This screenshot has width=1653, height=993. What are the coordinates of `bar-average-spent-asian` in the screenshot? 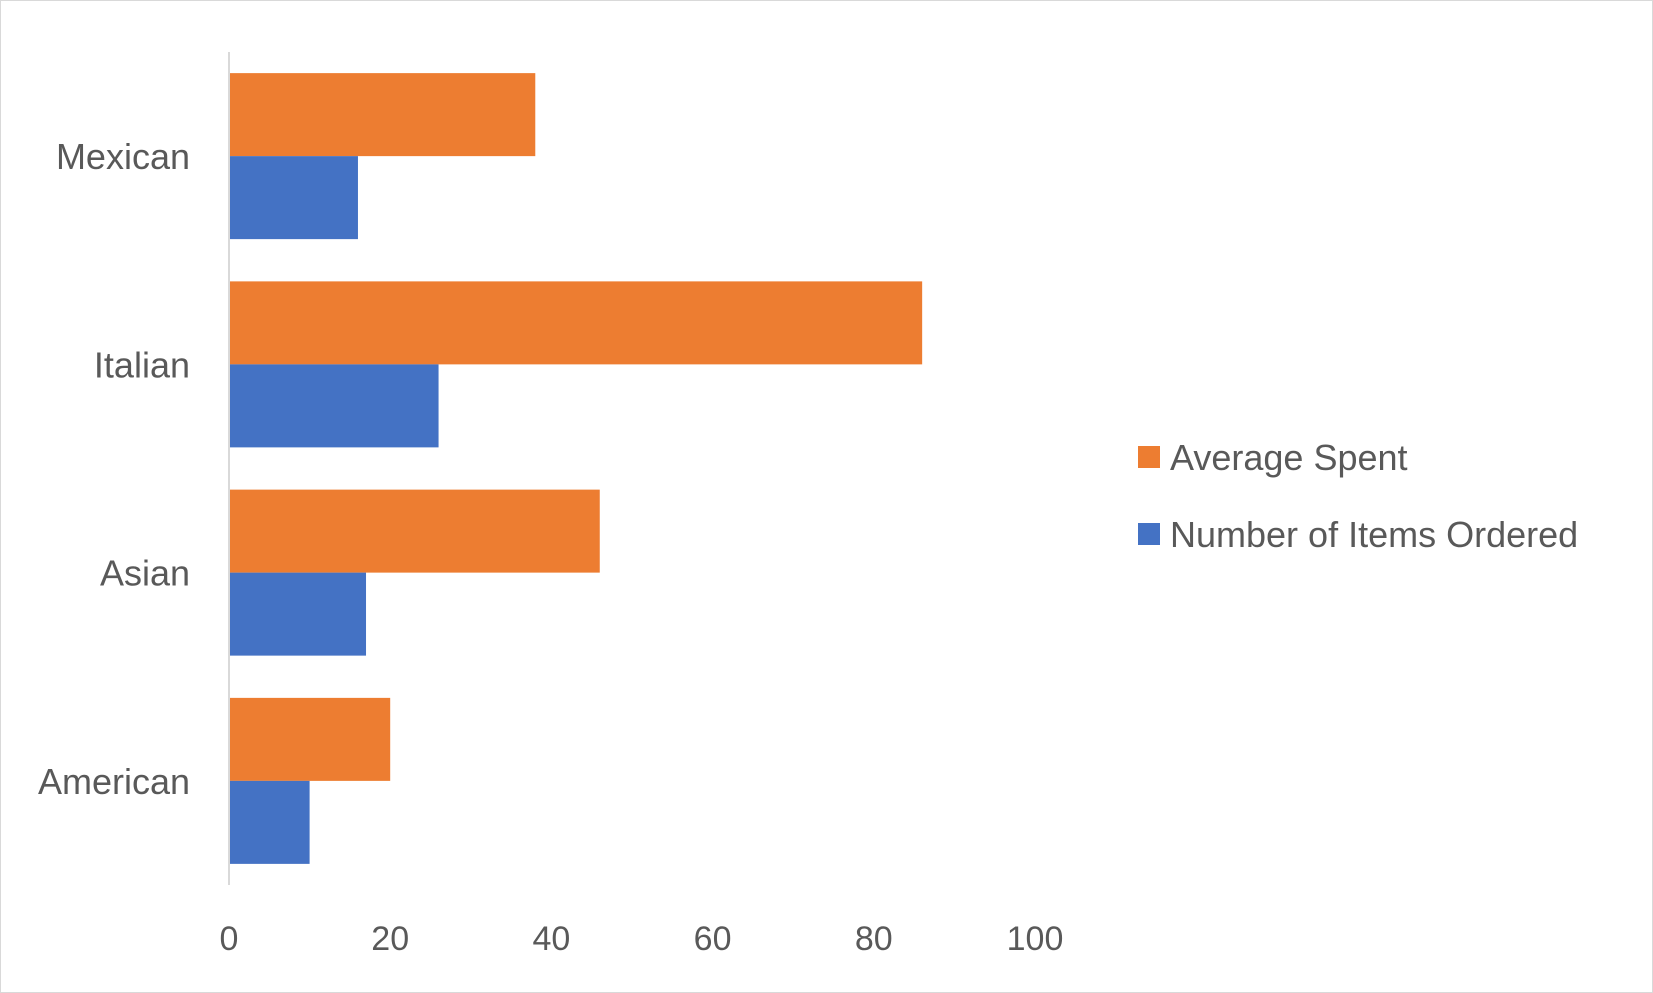 It's located at (414, 531).